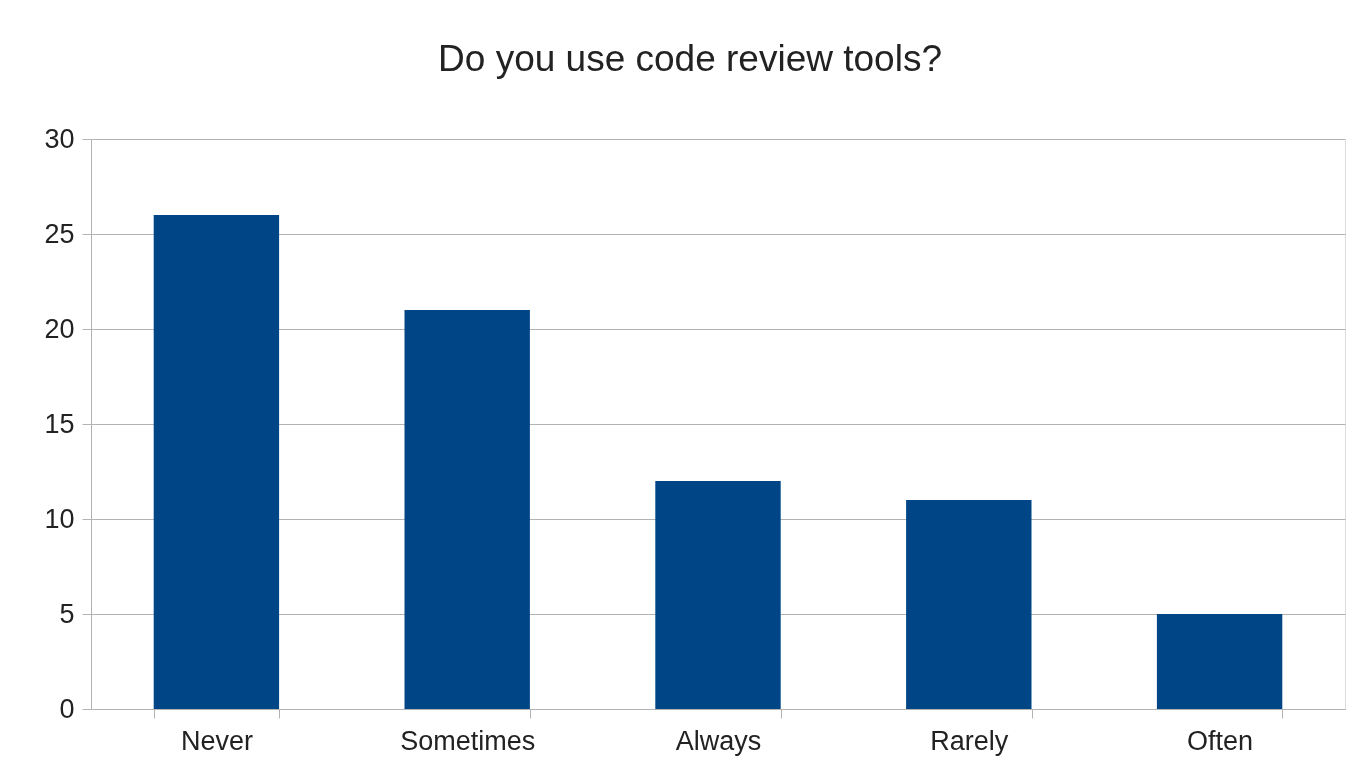 The width and height of the screenshot is (1360, 772). I want to click on y-tick-label: 20, so click(59, 328).